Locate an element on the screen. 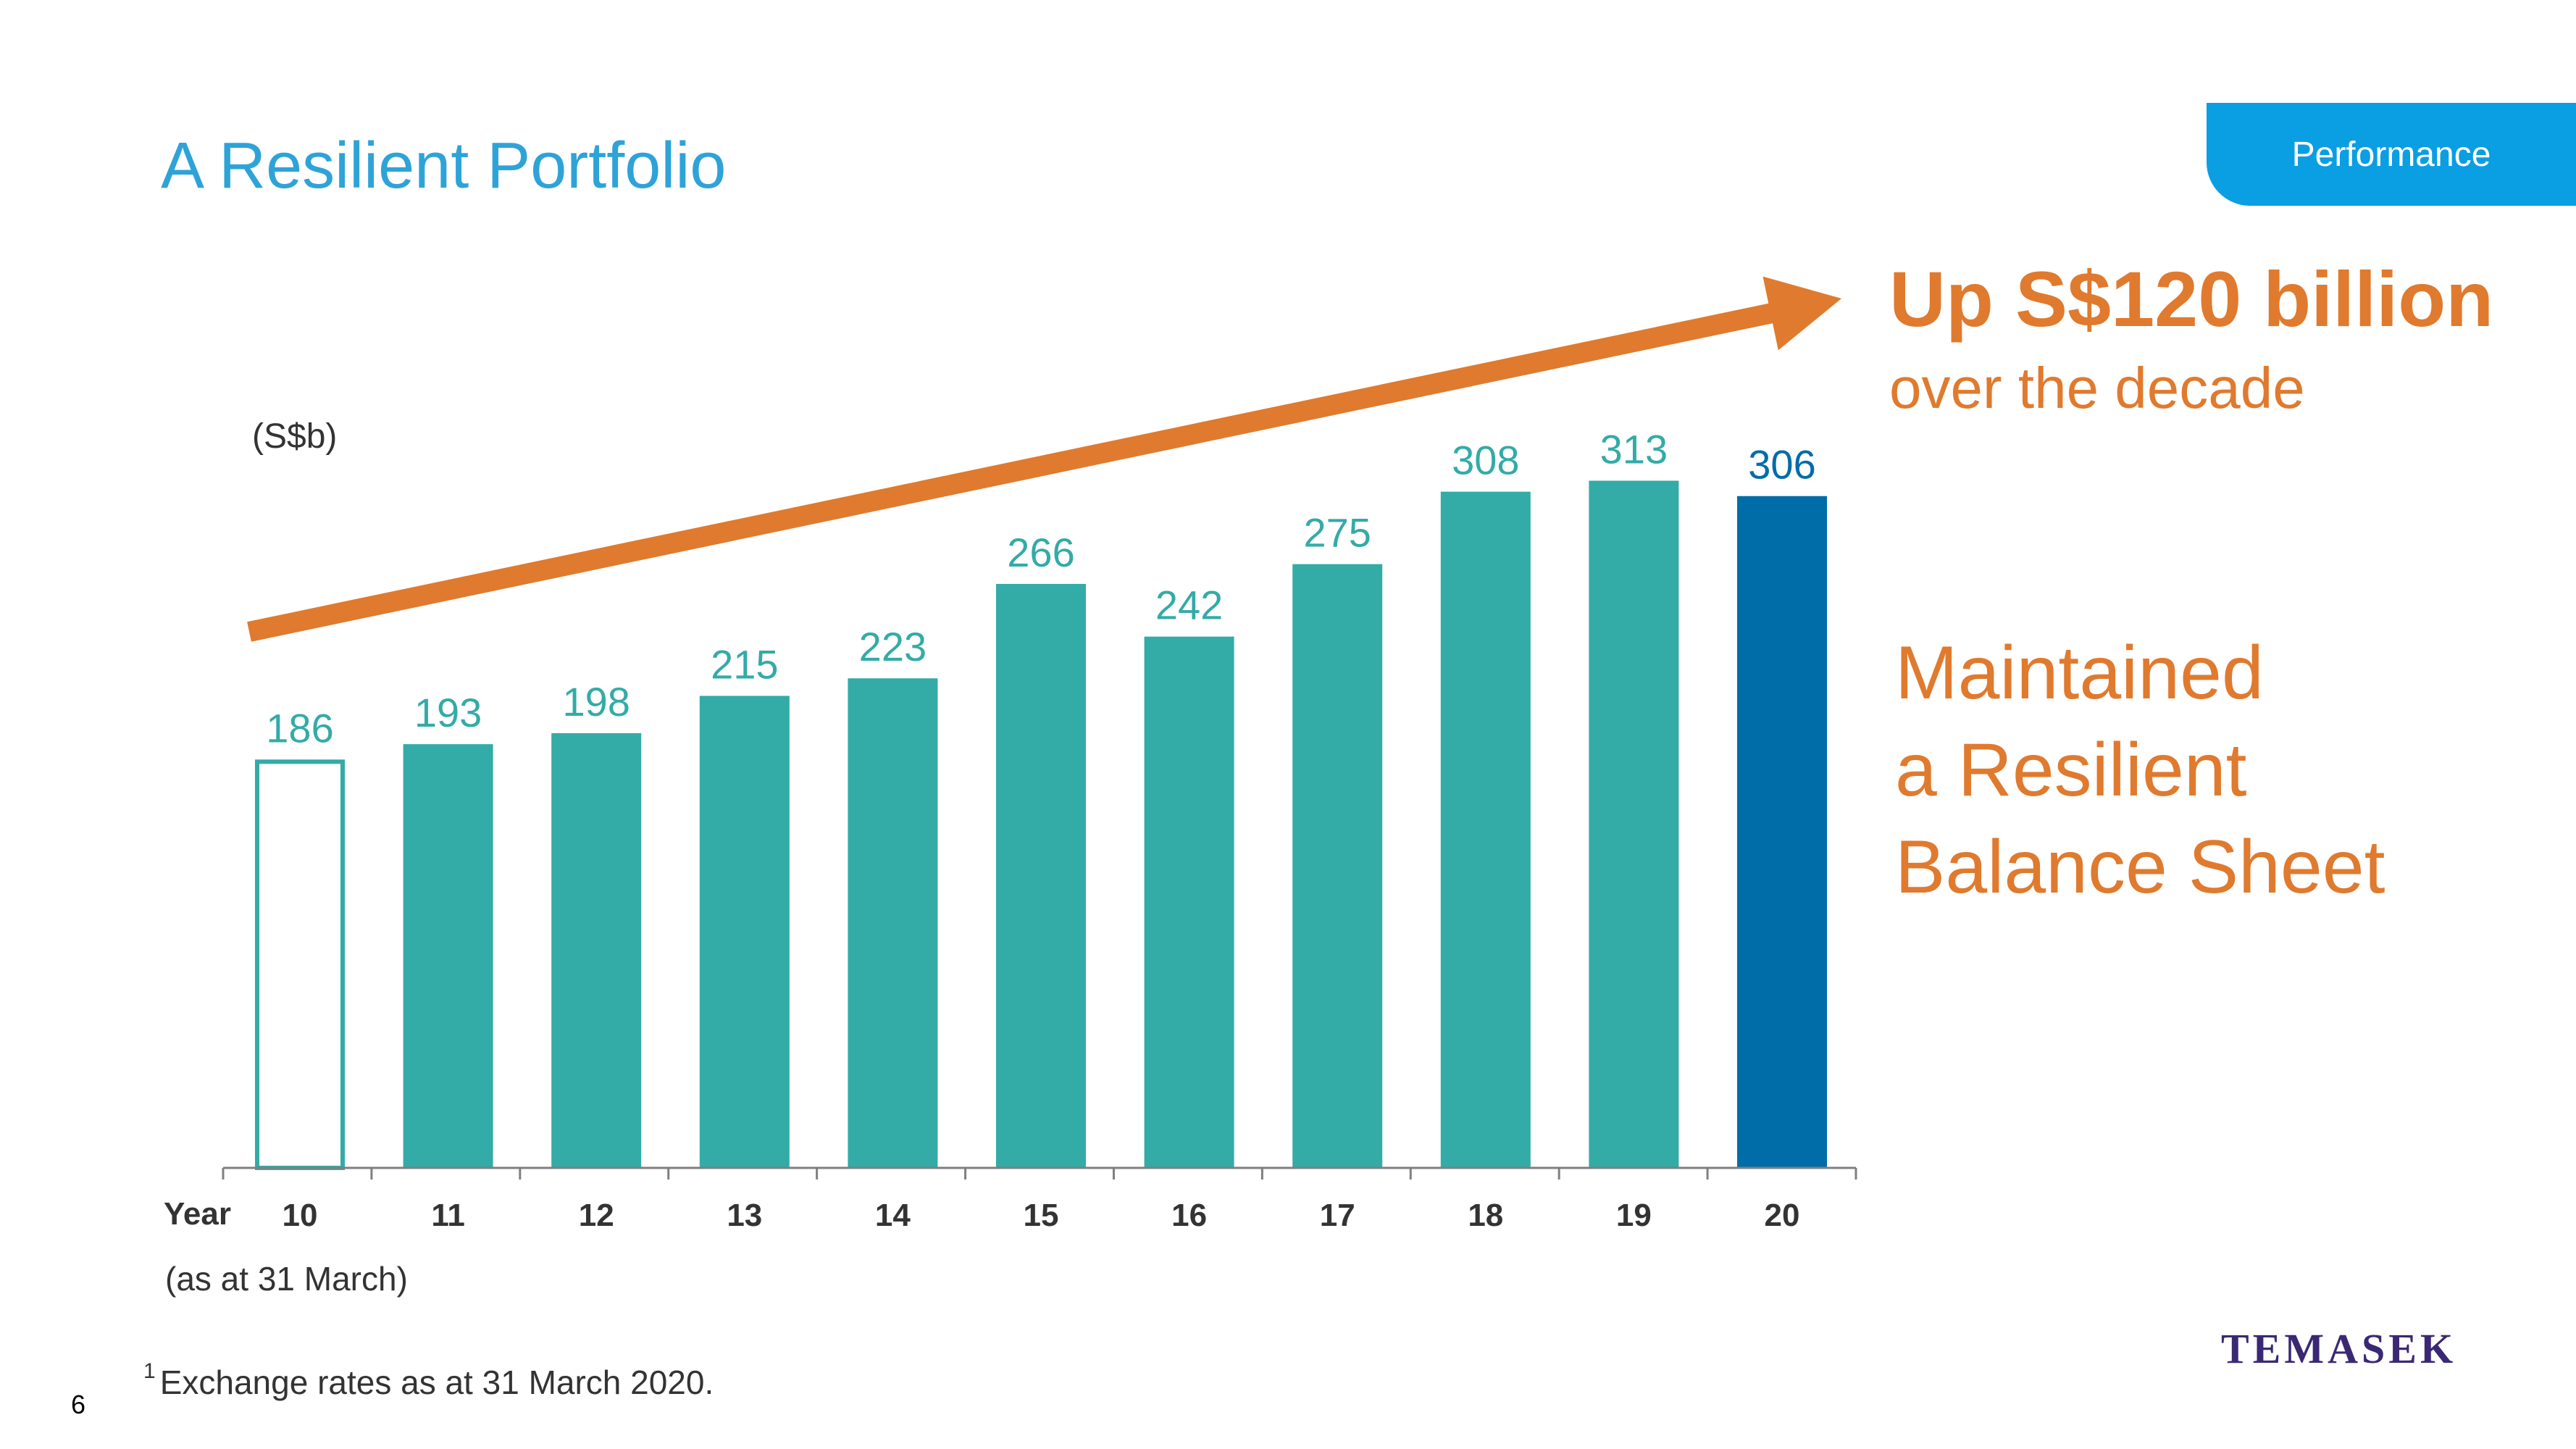  slide-title: A Resilient Portfolio is located at coordinates (444, 166).